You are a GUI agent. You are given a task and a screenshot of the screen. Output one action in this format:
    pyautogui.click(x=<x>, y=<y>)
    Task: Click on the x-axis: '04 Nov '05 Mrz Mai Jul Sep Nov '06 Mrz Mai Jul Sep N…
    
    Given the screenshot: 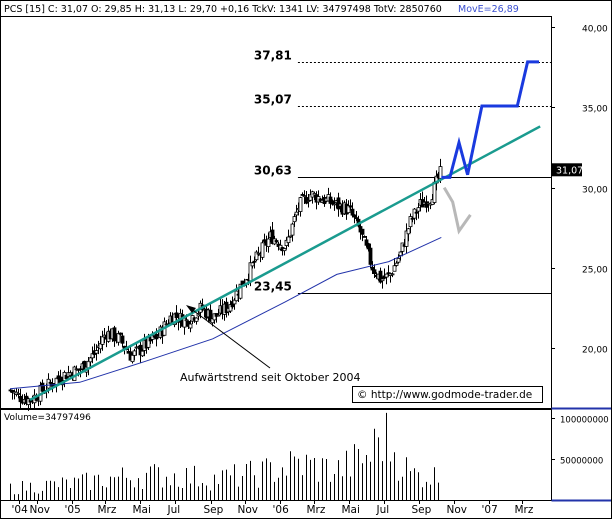 What is the action you would take?
    pyautogui.click(x=273, y=508)
    